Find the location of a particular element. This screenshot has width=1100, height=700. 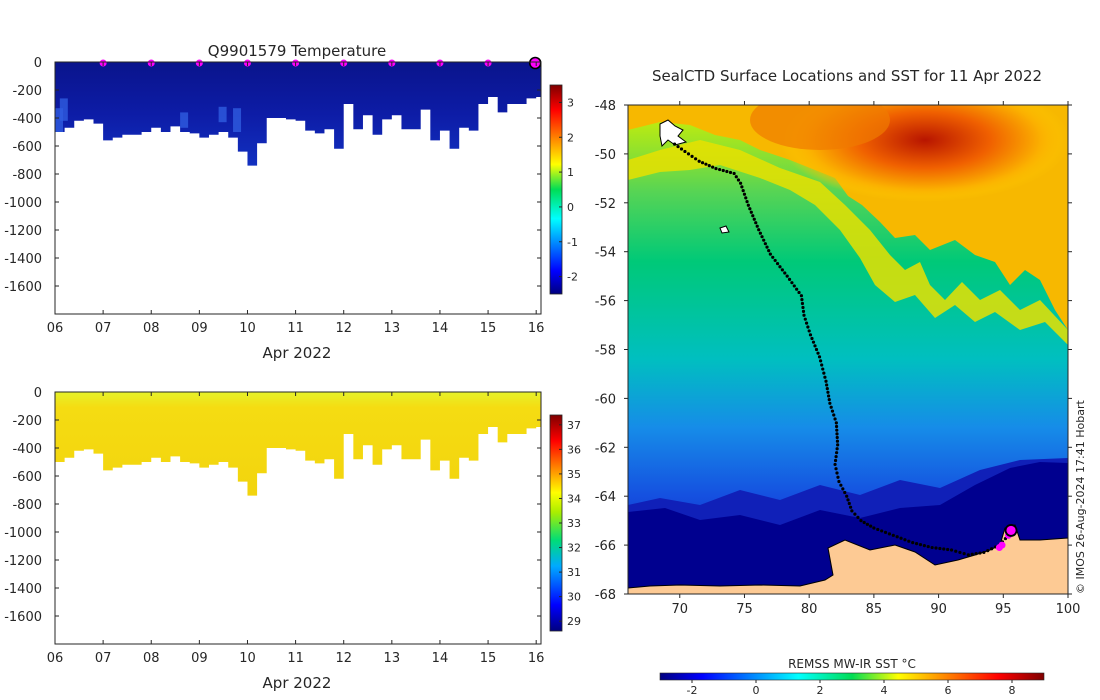

x-tick-label: 07 is located at coordinates (103, 658).